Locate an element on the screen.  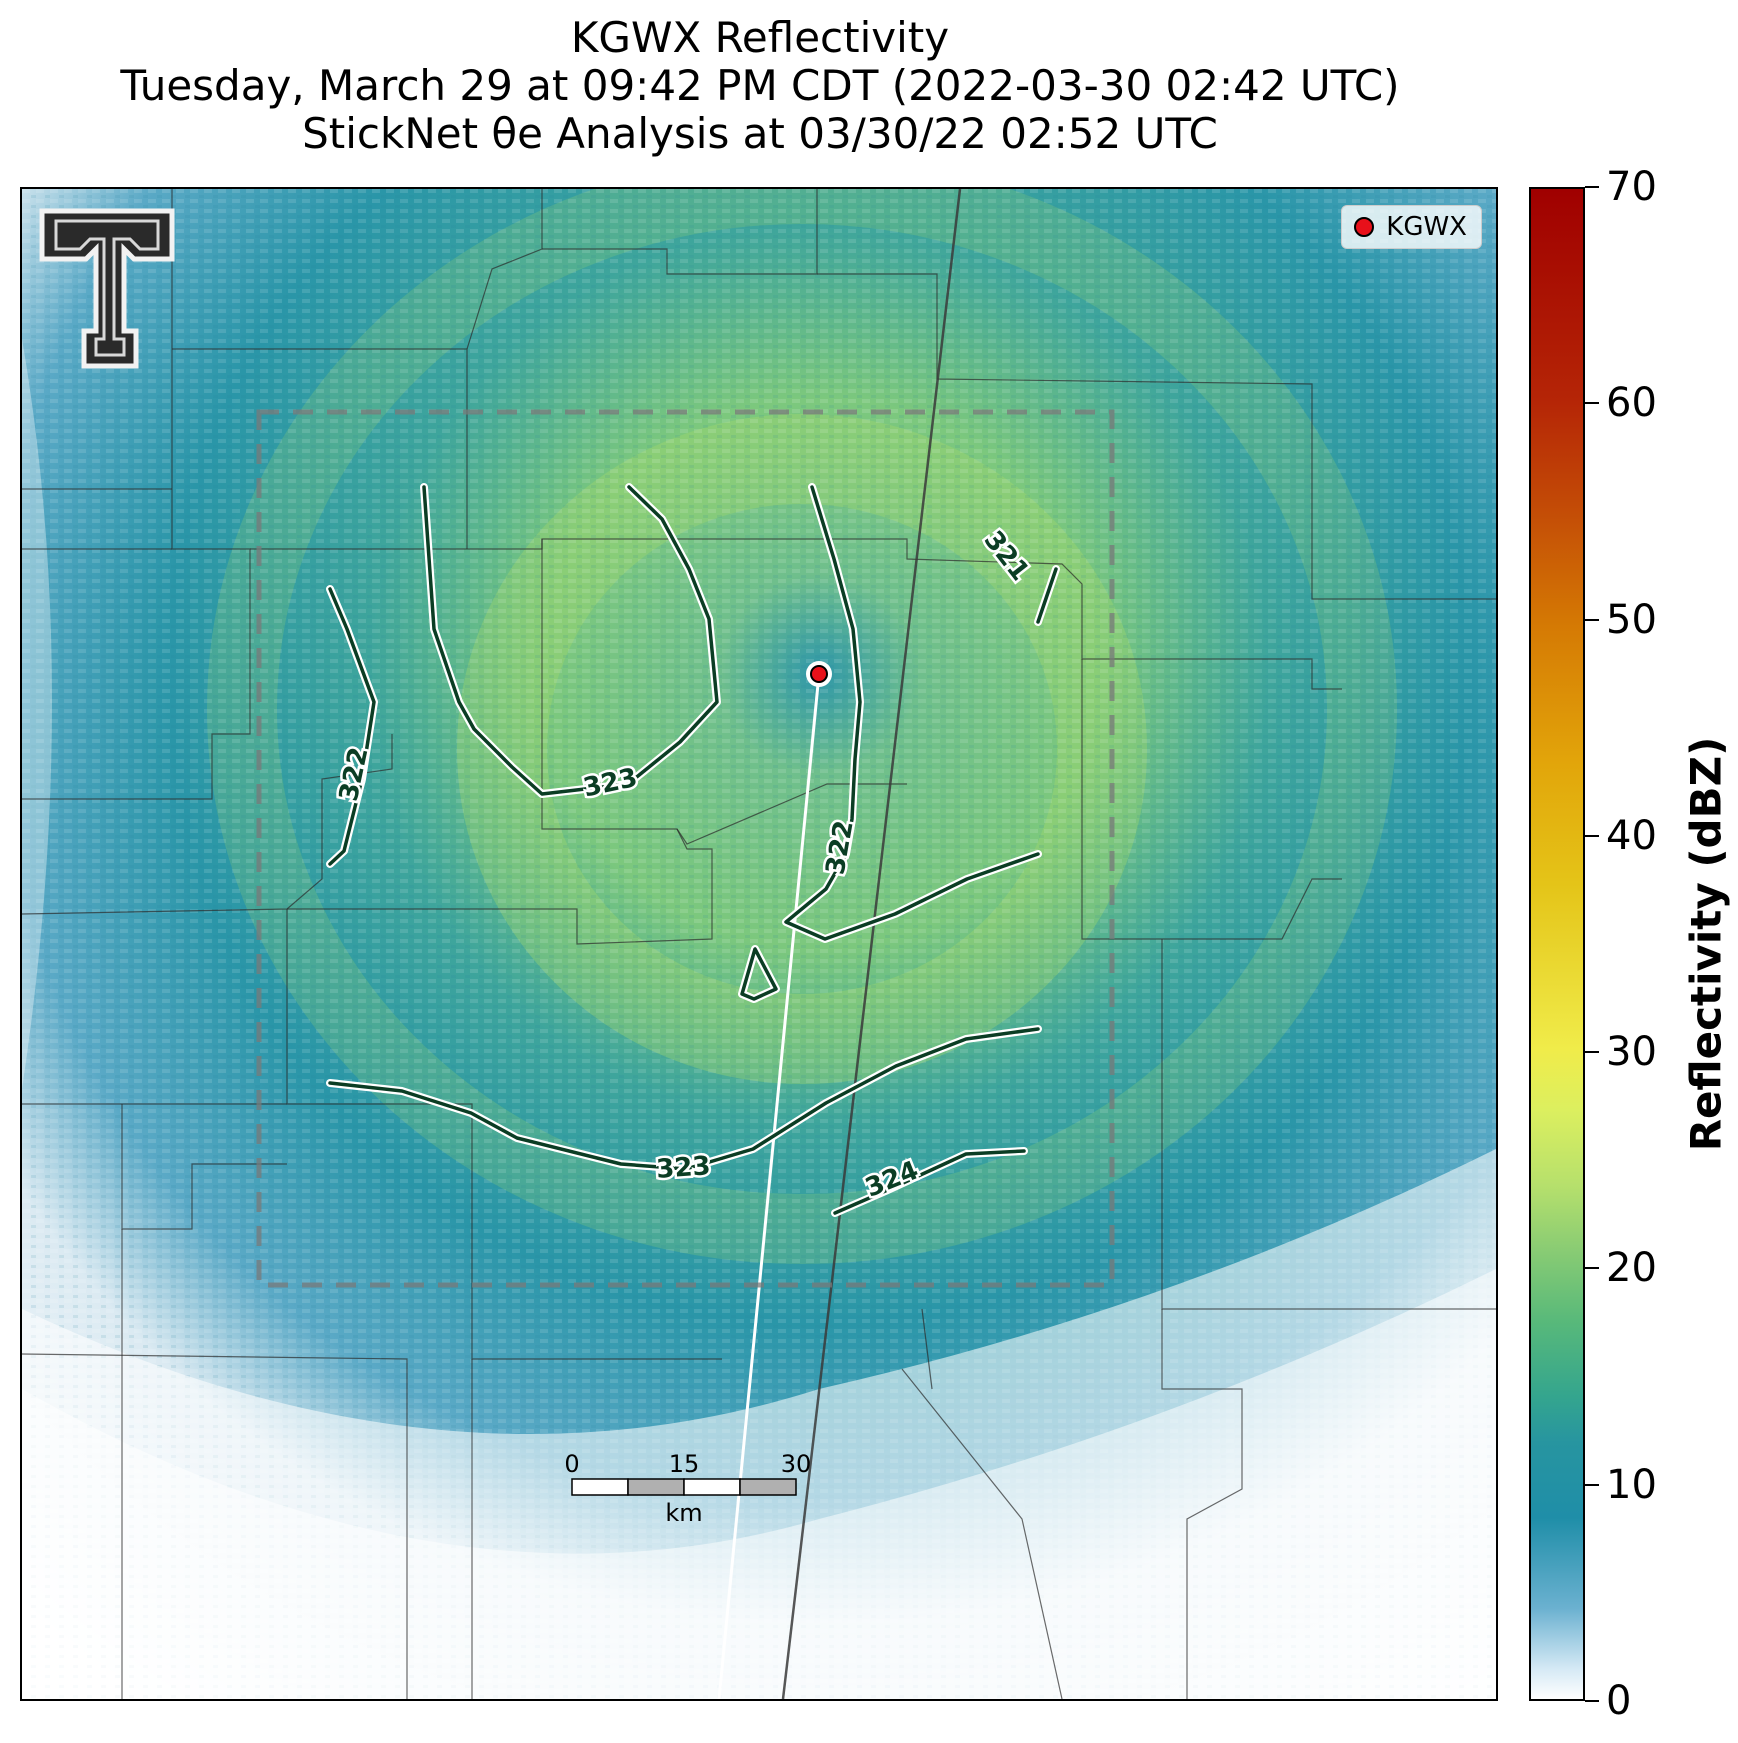
scale-tick-30: 30 is located at coordinates (796, 1464).